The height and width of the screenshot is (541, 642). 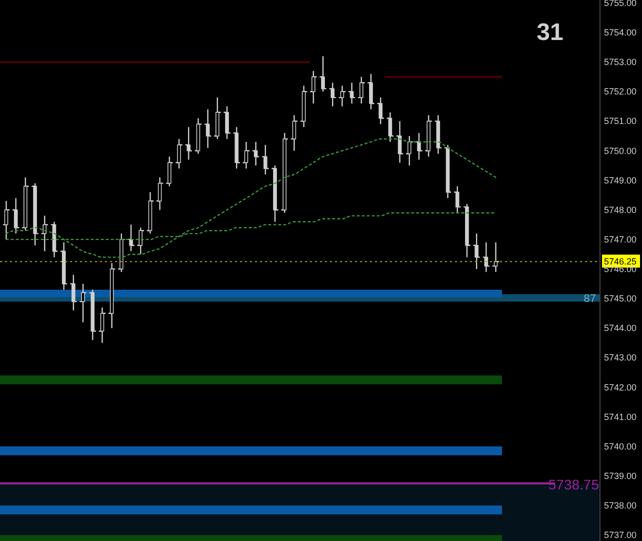 I want to click on y-tick-label: 5738.00, so click(x=620, y=505).